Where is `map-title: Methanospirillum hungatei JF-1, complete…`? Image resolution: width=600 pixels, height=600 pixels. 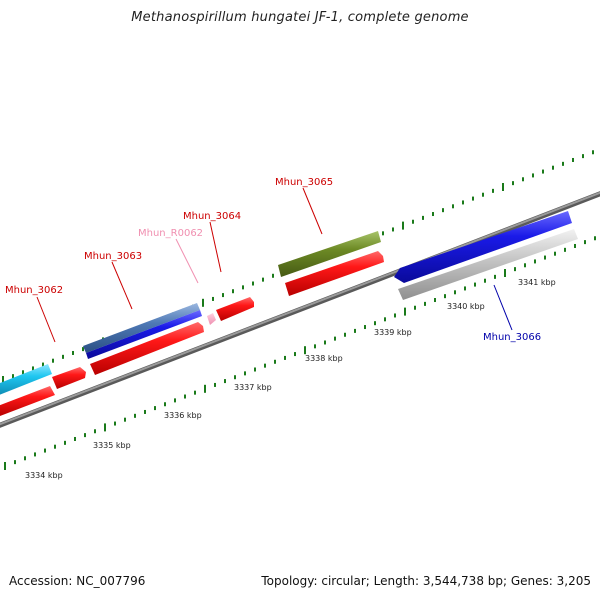
map-title: Methanospirillum hungatei JF-1, complete… is located at coordinates (300, 17).